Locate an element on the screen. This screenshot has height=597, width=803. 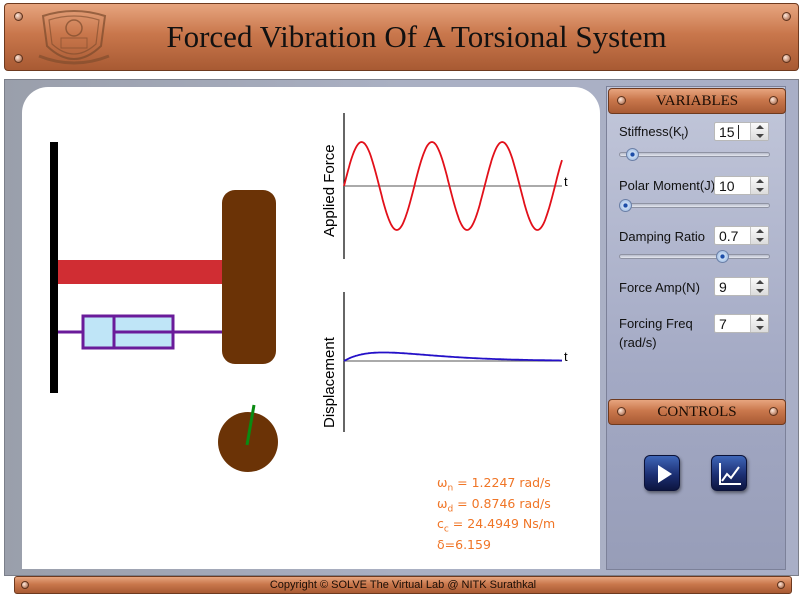
damping-ratio-stepper: 0.7 is located at coordinates (741, 235).